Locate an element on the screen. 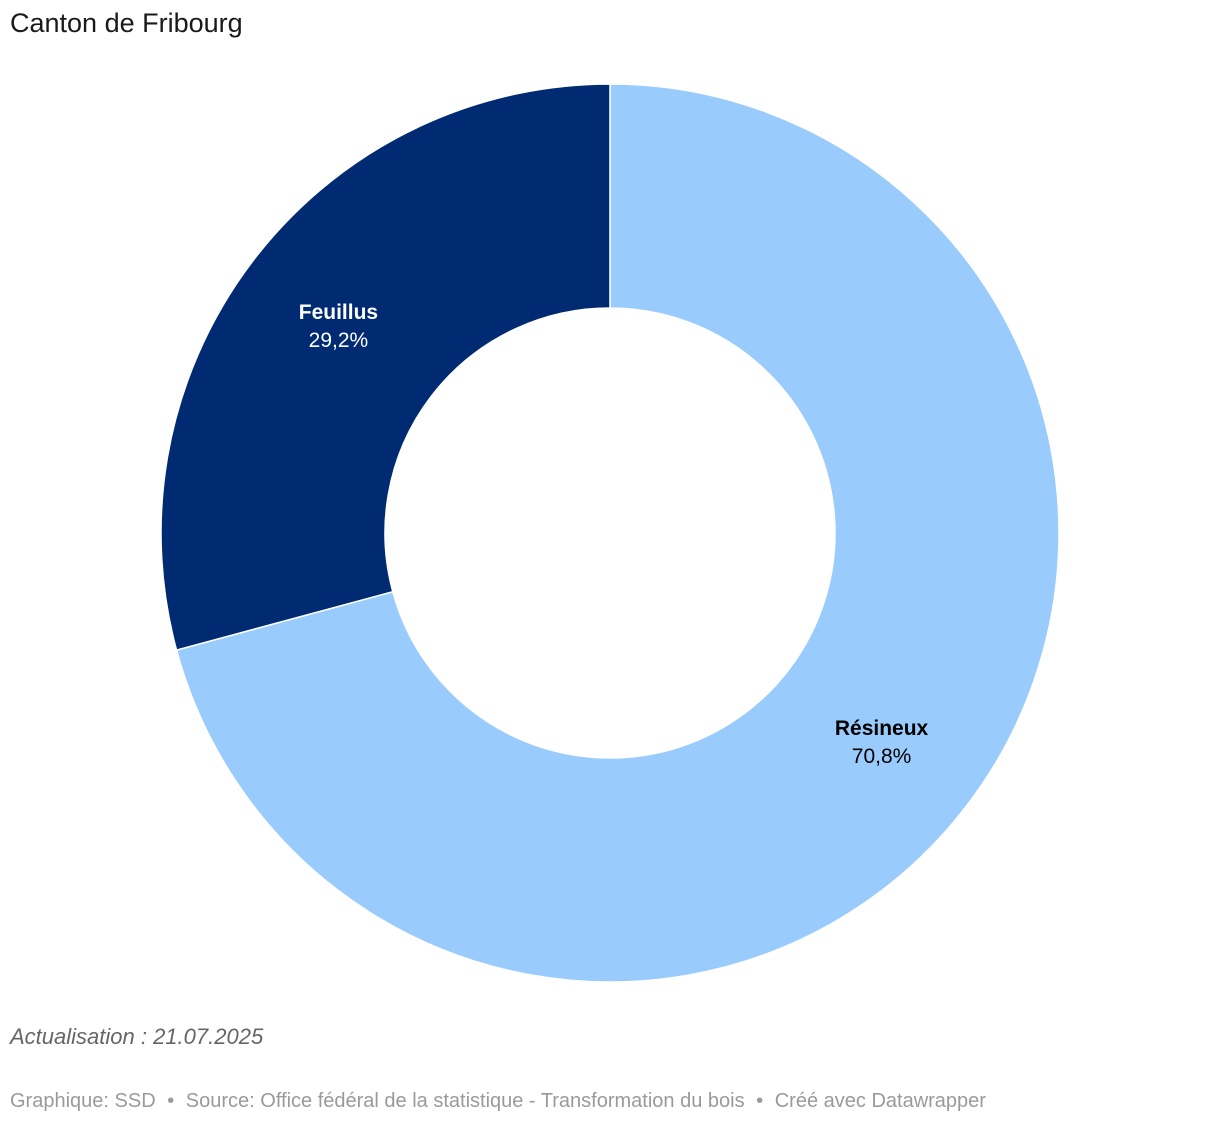 The image size is (1220, 1126). chart-title: Canton de Fribourg is located at coordinates (126, 23).